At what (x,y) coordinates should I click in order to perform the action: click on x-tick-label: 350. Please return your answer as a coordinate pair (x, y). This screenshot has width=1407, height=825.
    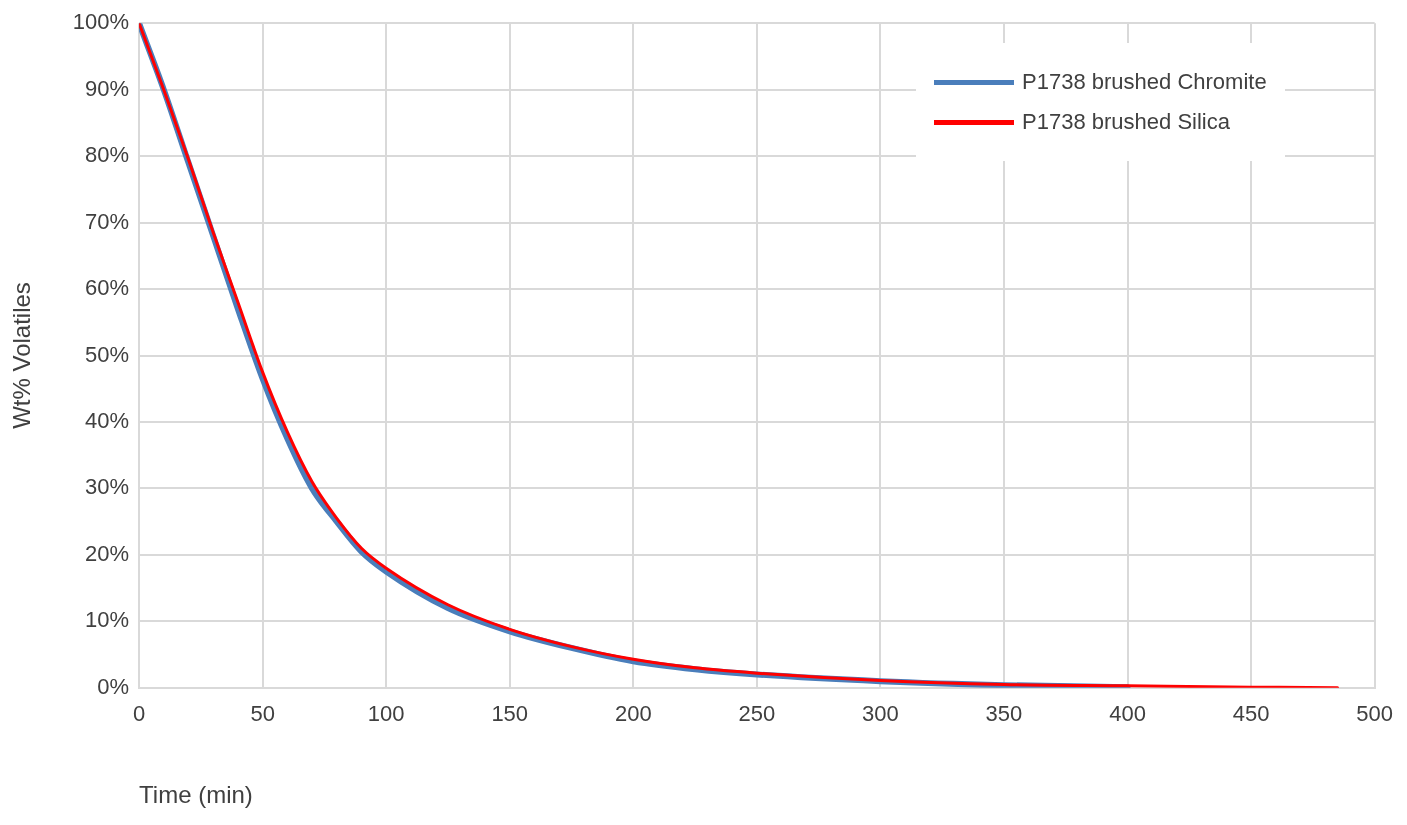
    Looking at the image, I should click on (1004, 714).